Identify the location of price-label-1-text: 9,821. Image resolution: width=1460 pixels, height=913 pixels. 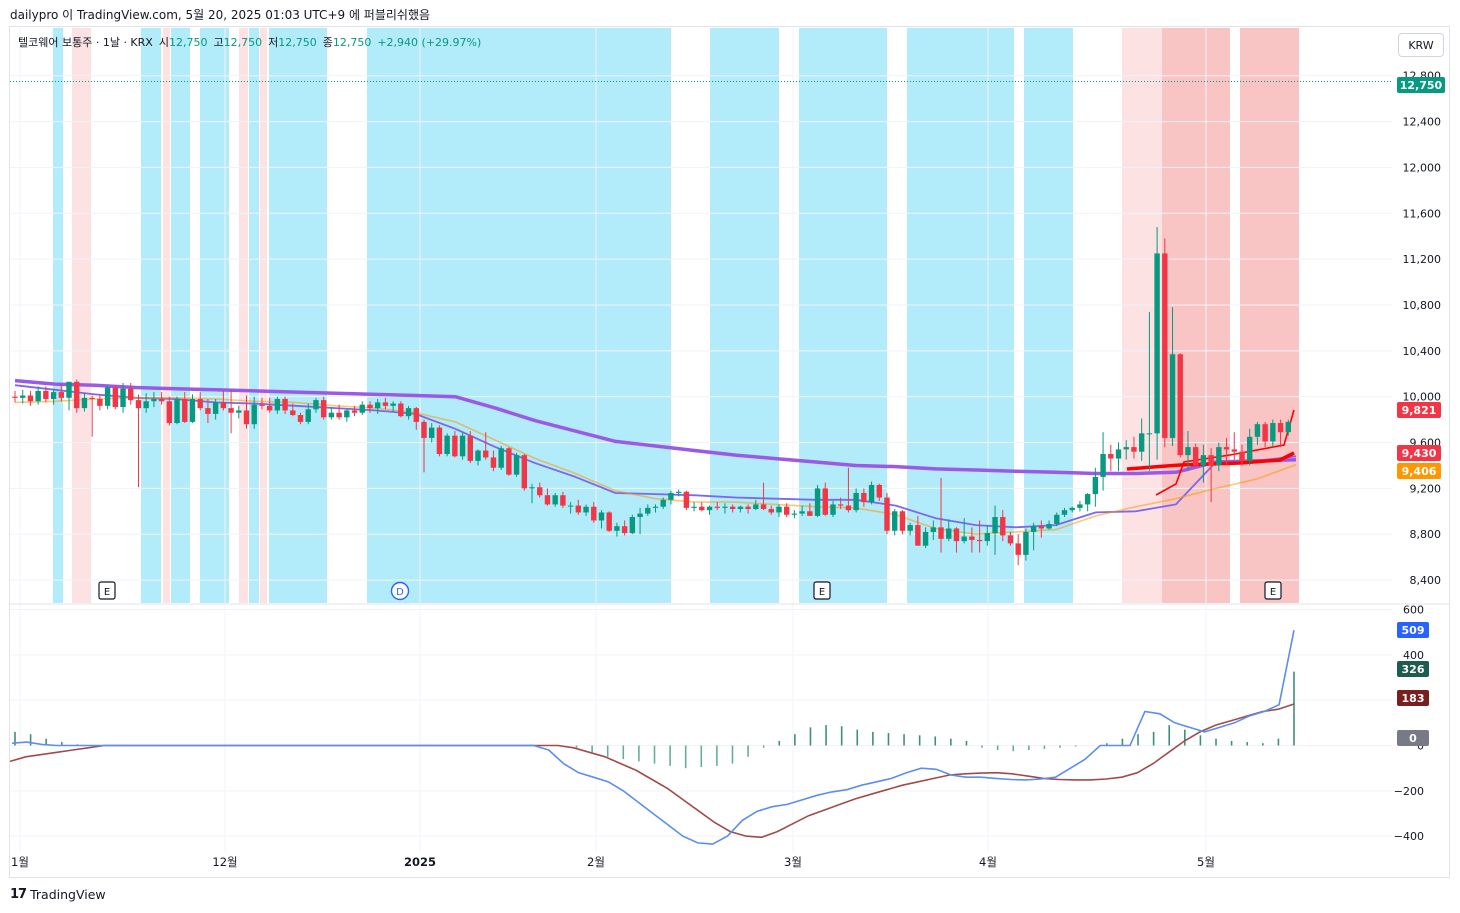
(1419, 410).